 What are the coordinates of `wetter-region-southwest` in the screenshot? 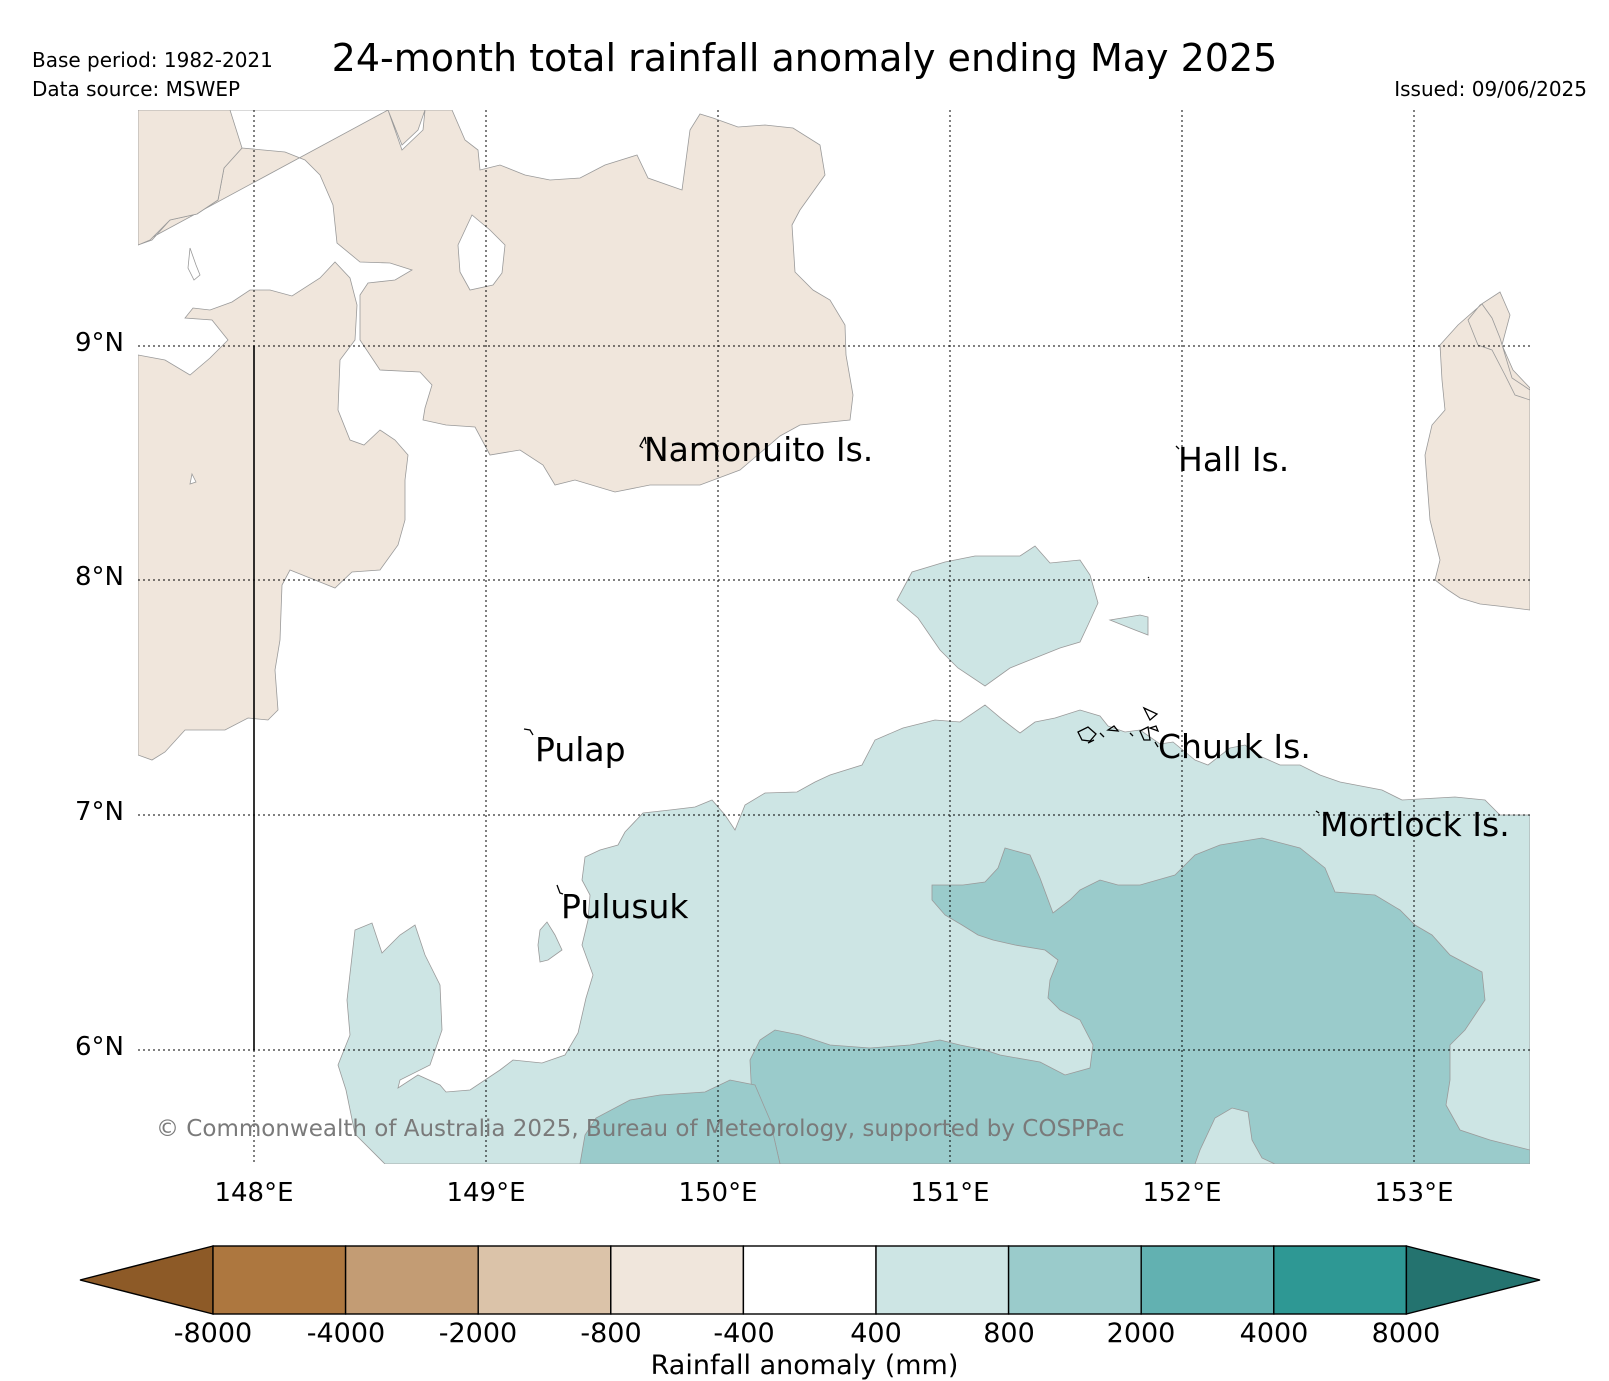 It's located at (680, 1121).